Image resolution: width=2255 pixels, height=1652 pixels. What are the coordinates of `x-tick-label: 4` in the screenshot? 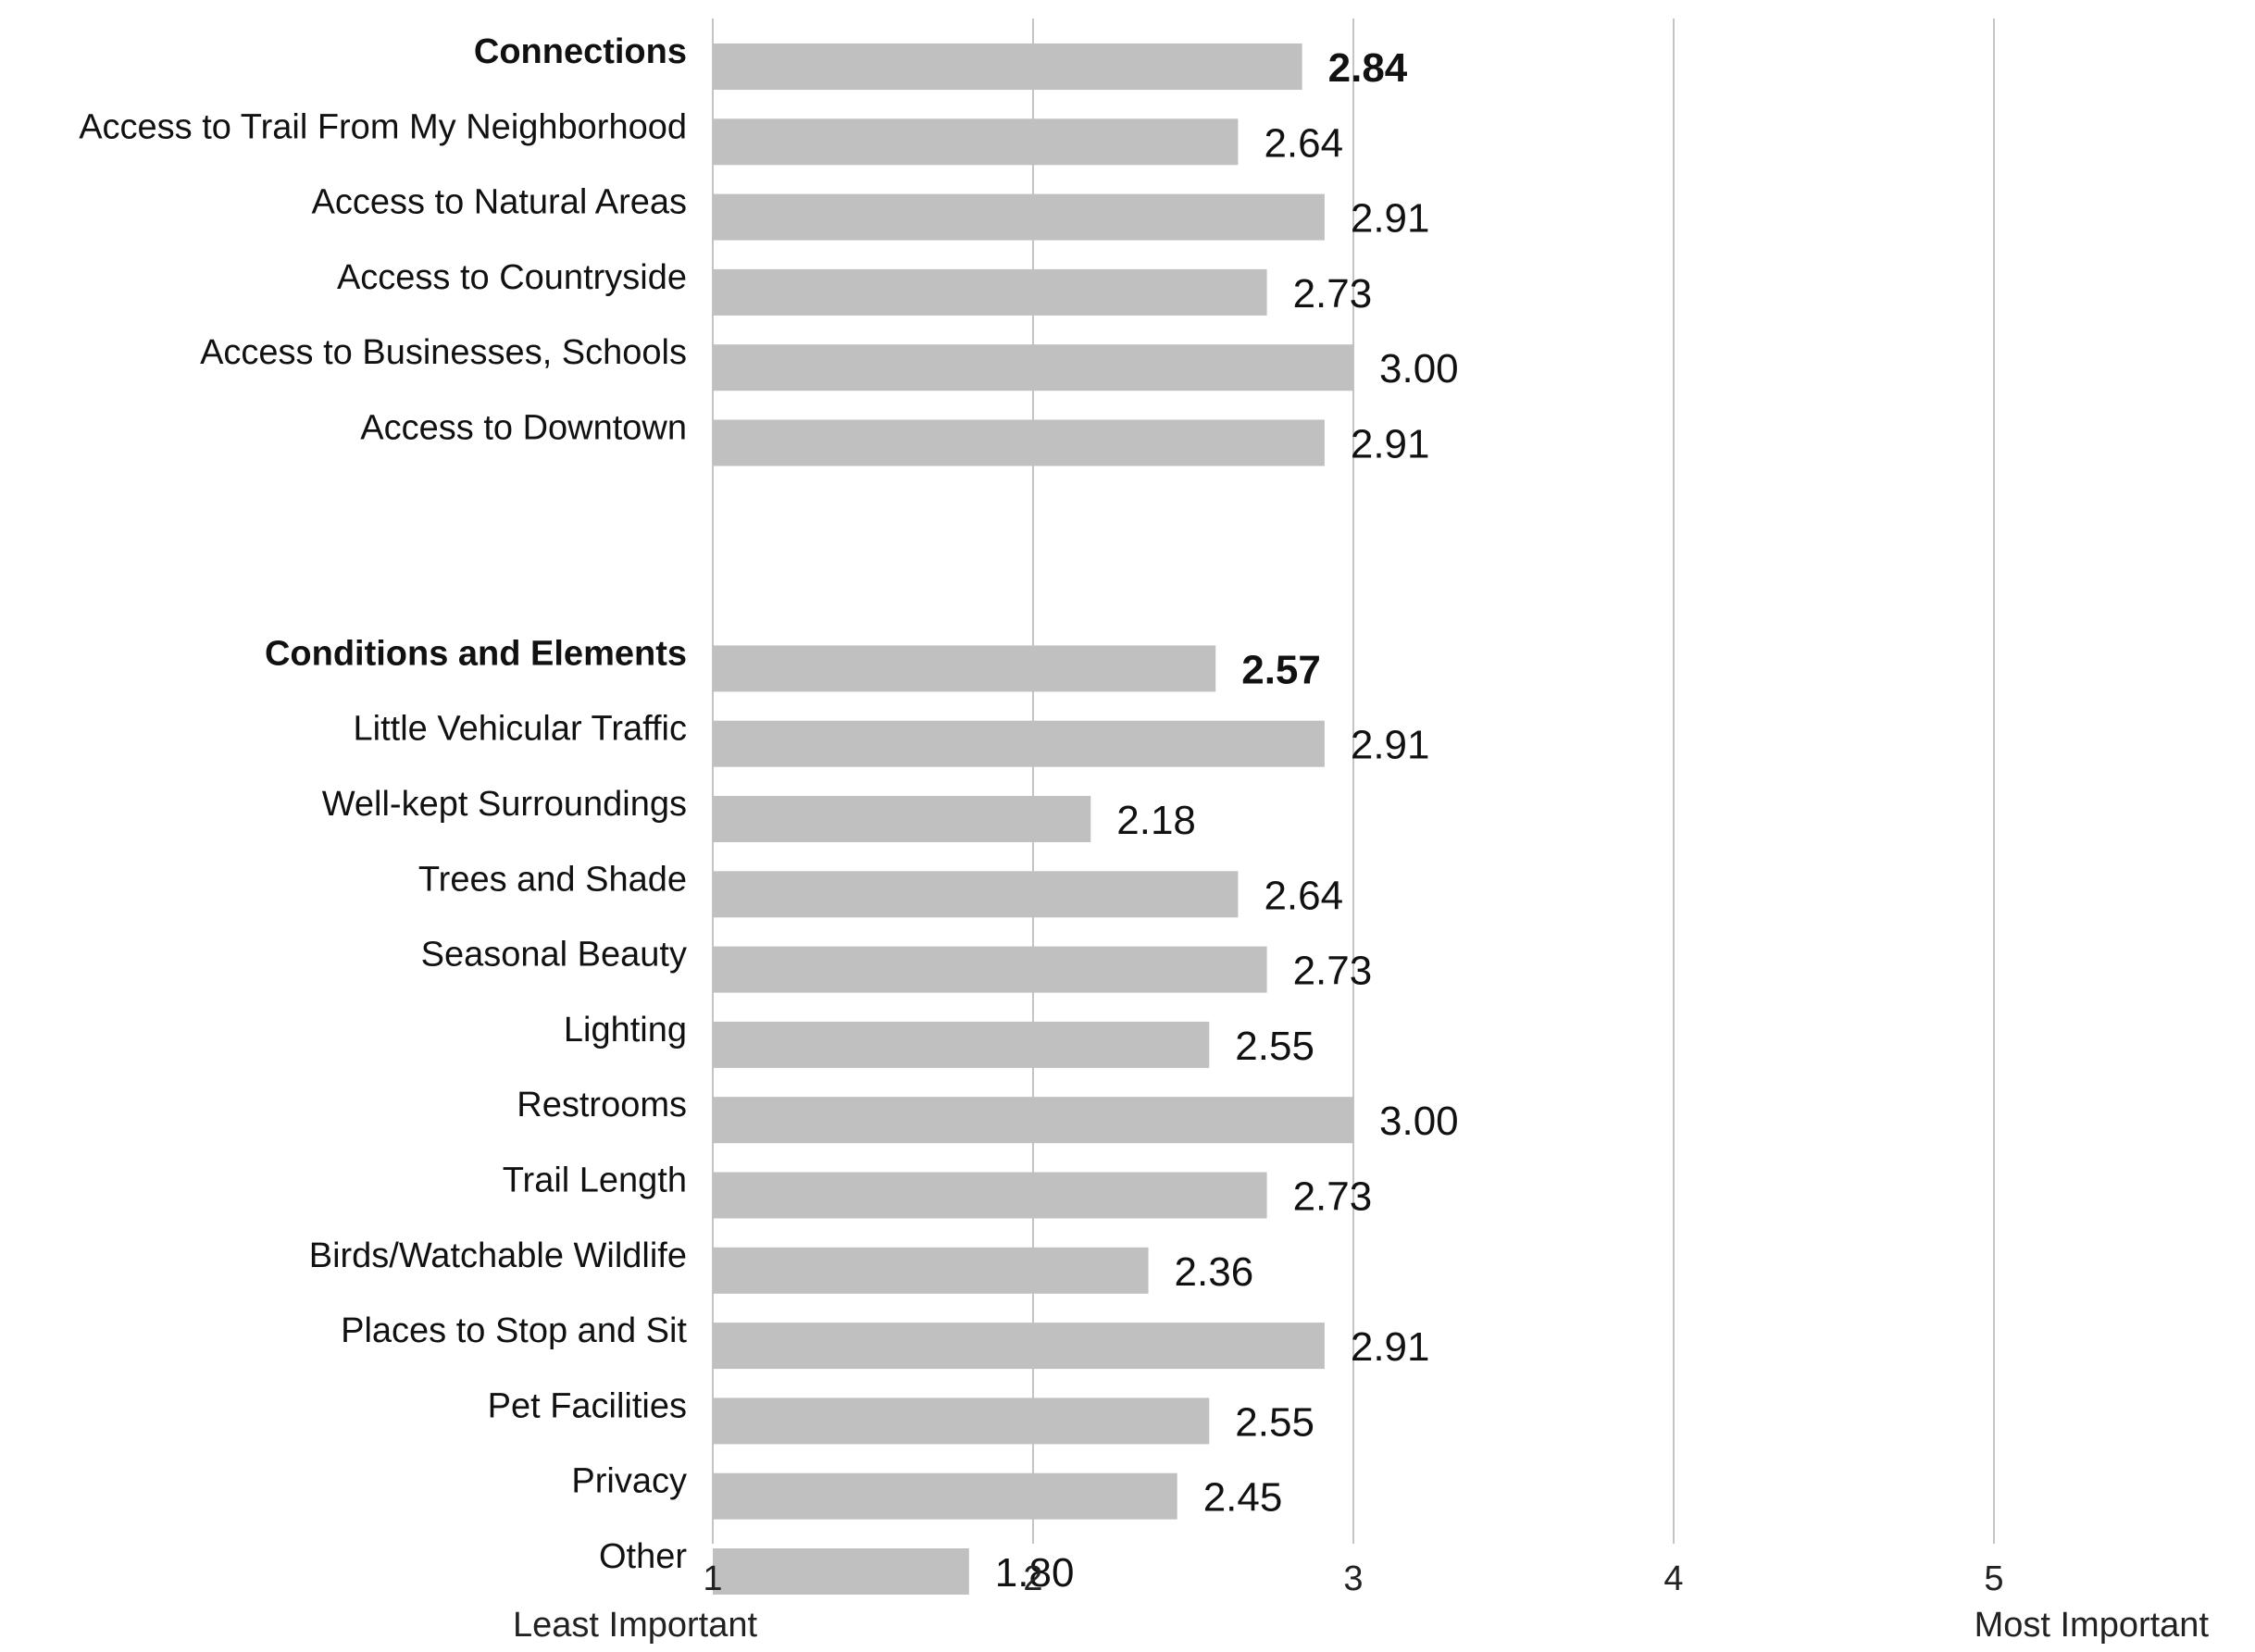 It's located at (1673, 1578).